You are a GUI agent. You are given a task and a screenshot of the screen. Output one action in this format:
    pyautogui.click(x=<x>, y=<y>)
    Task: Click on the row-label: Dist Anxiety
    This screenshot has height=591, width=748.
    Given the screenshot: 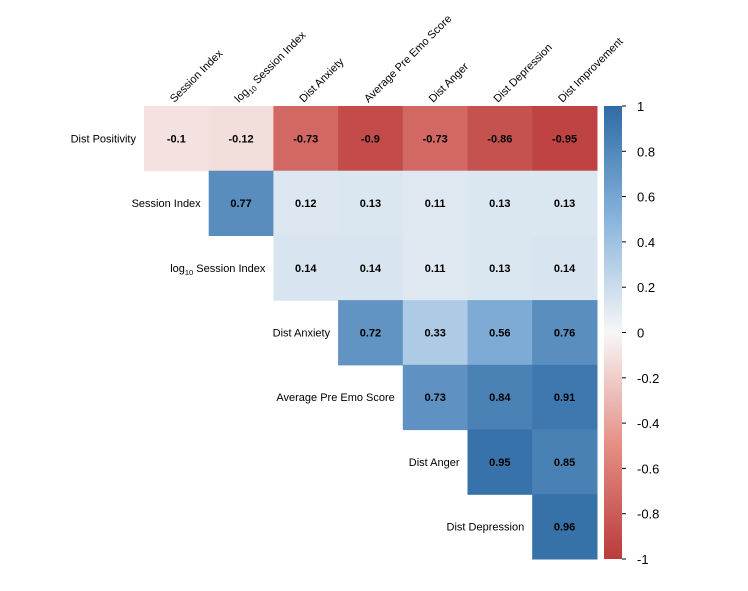 What is the action you would take?
    pyautogui.click(x=302, y=333)
    